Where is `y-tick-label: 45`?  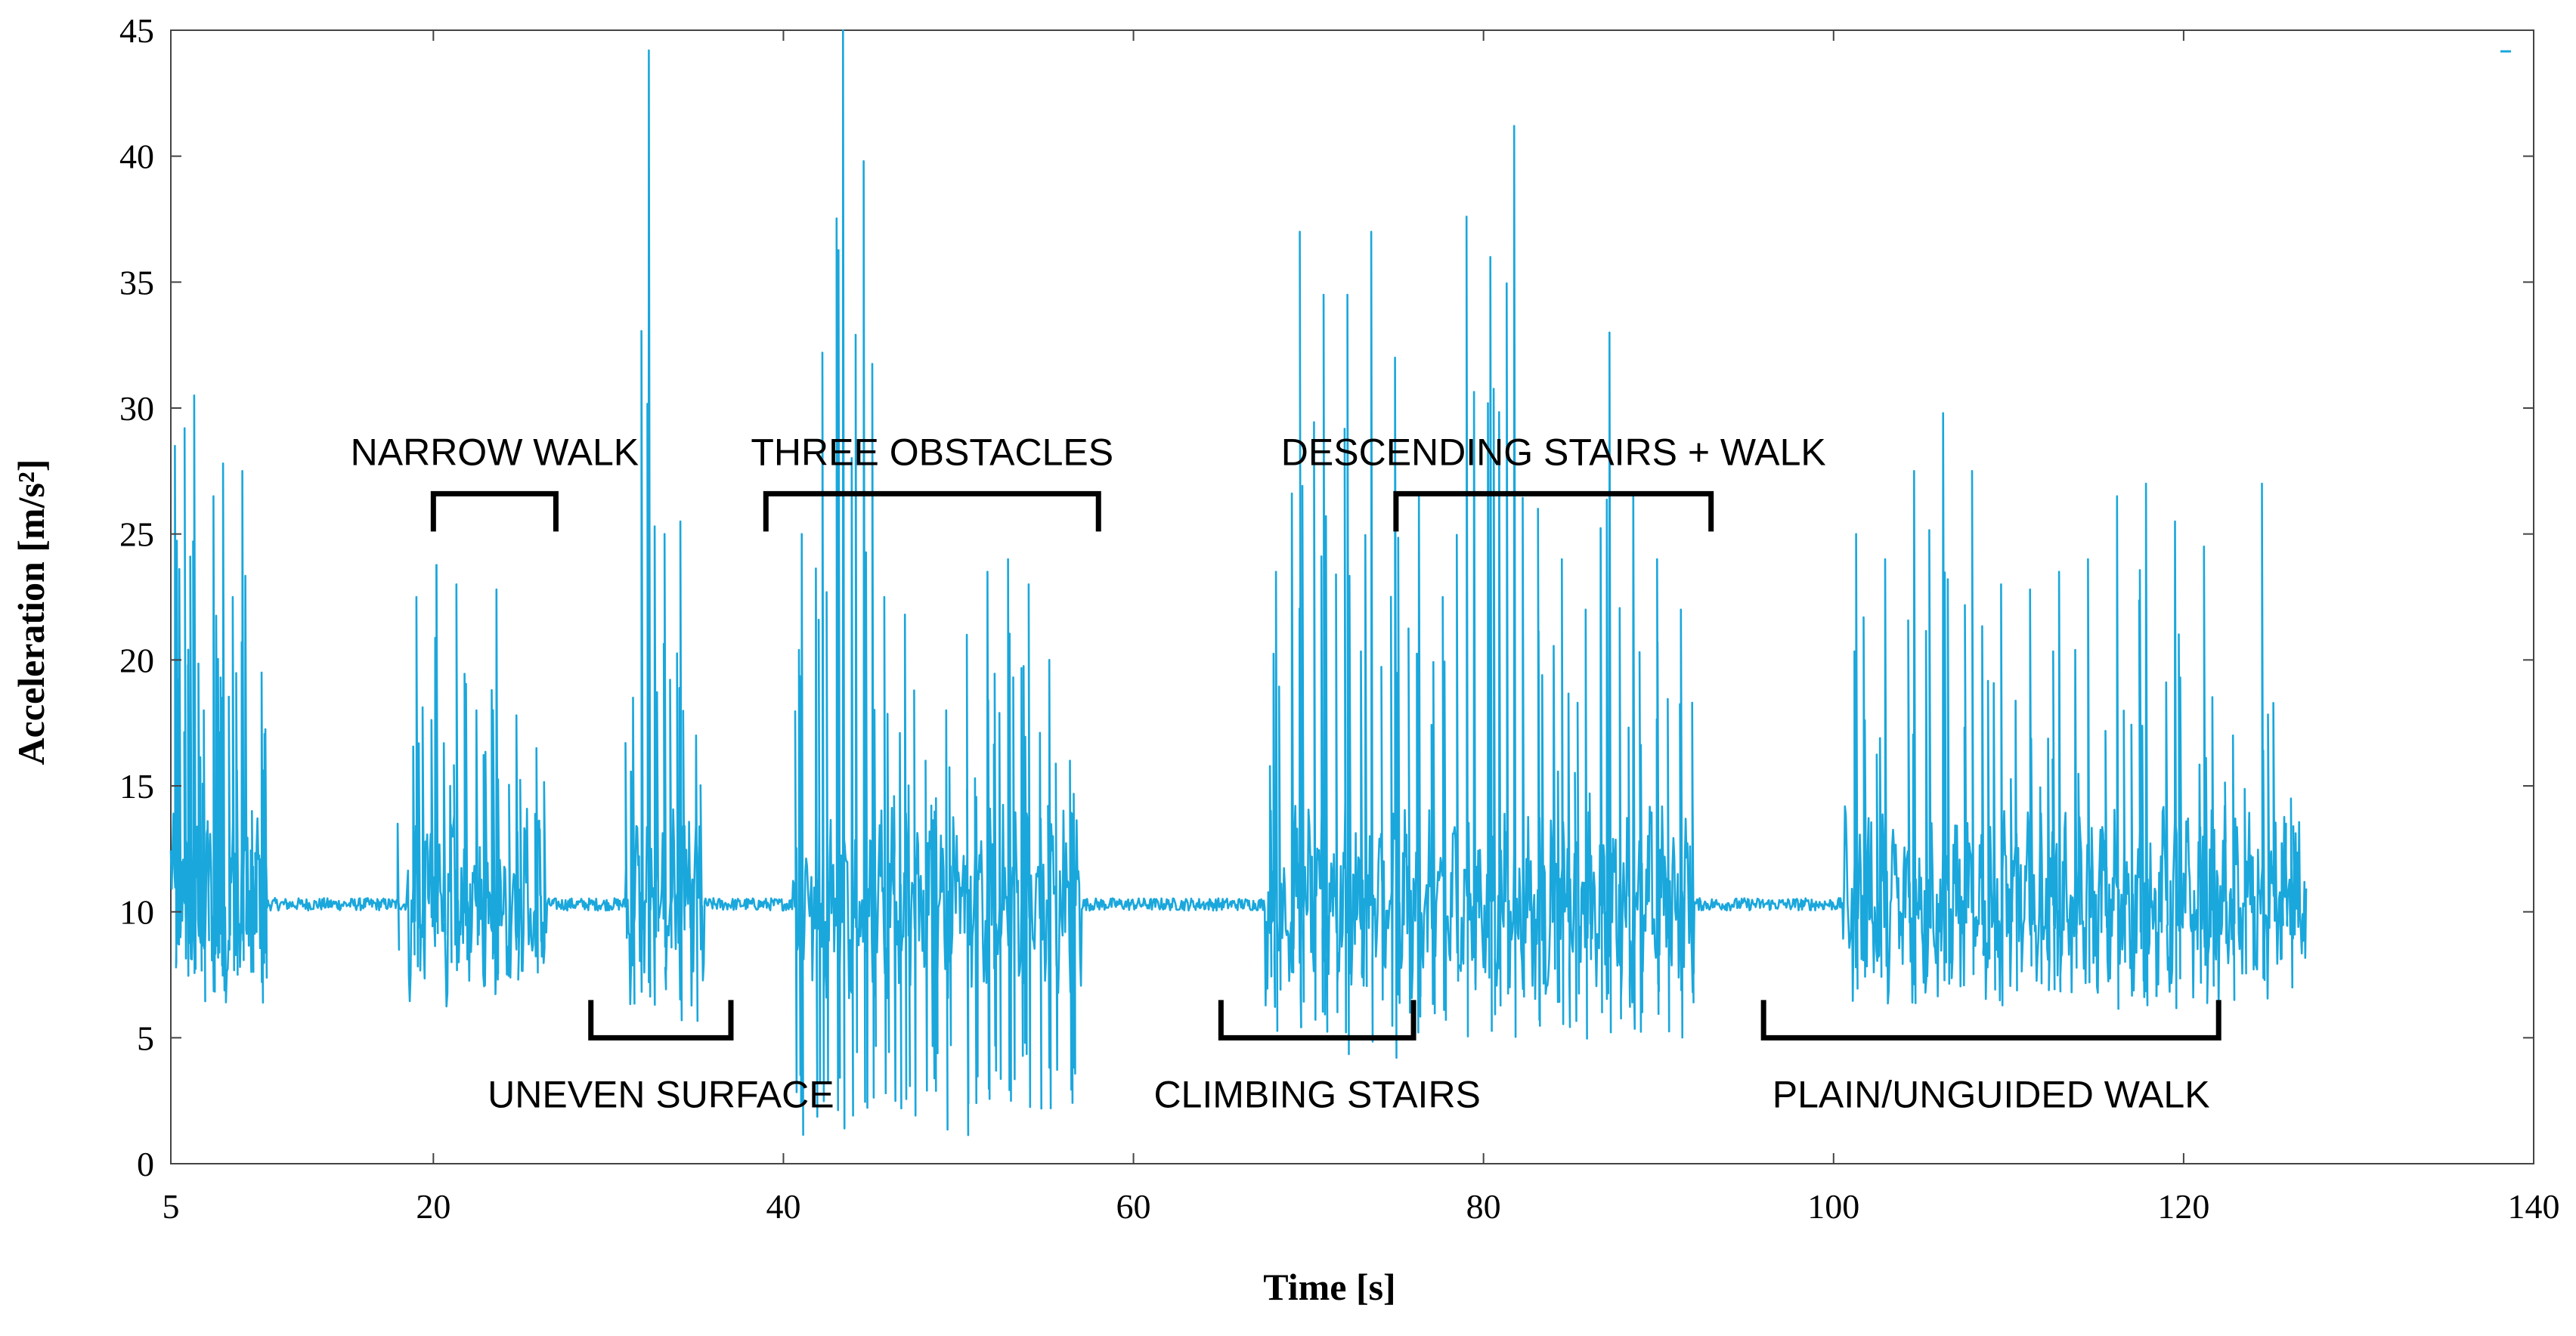
y-tick-label: 45 is located at coordinates (136, 31).